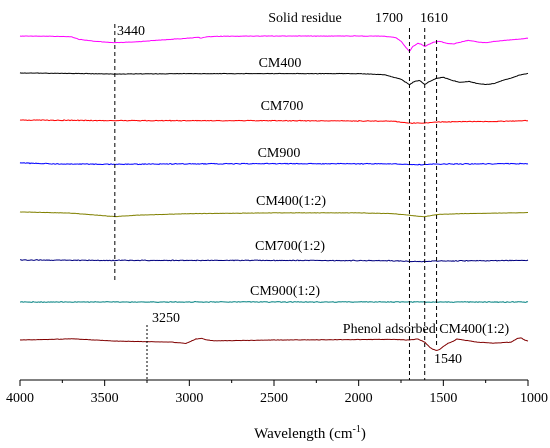 Image resolution: width=550 pixels, height=448 pixels. What do you see at coordinates (290, 246) in the screenshot?
I see `series-label-5: CM700(1:2)` at bounding box center [290, 246].